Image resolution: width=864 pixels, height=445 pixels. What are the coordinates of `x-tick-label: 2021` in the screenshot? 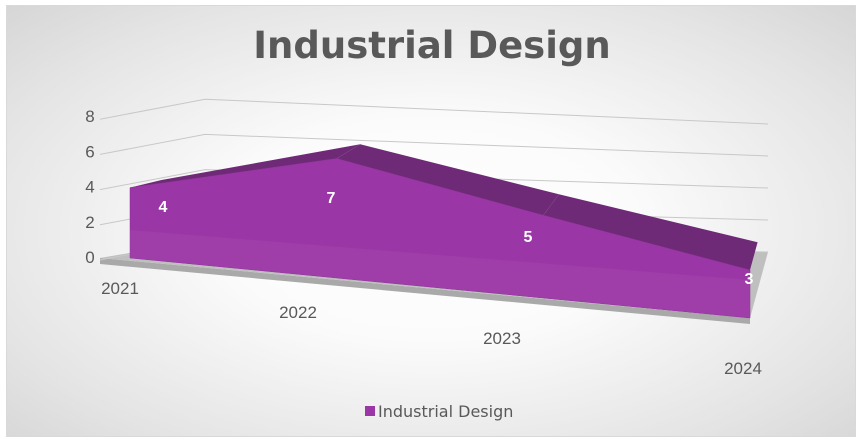 It's located at (120, 288).